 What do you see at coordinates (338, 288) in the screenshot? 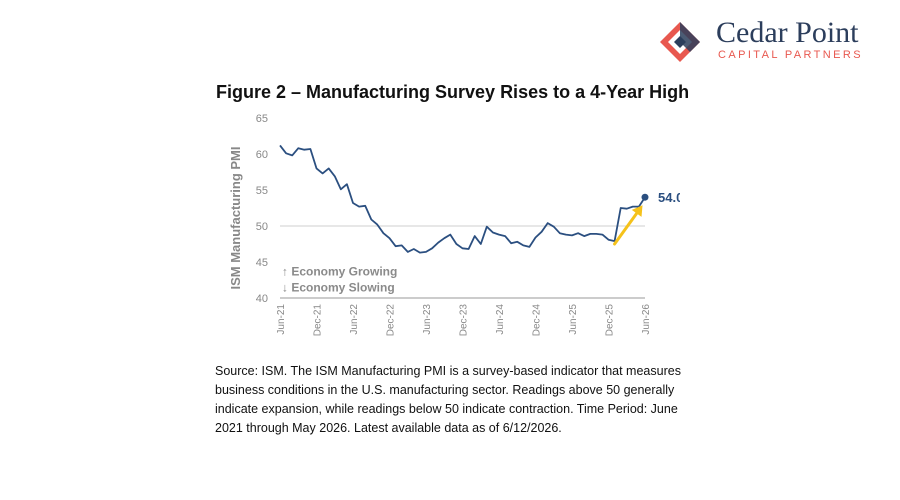
I see `annotation-economy-slowing: ↓ Economy Slowing` at bounding box center [338, 288].